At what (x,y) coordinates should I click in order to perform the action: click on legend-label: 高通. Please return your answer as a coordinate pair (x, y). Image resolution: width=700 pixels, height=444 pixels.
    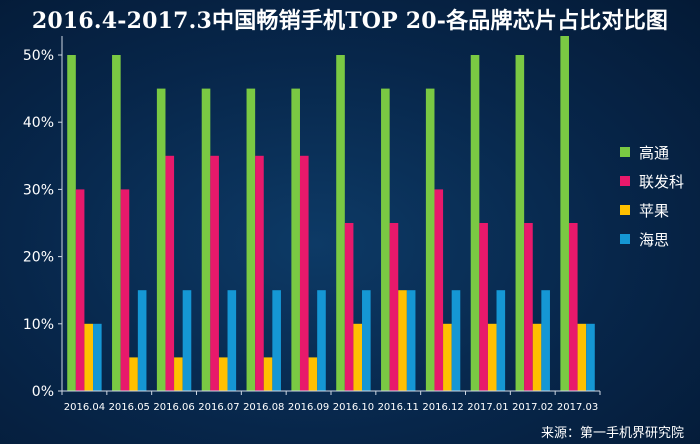
    Looking at the image, I should click on (654, 152).